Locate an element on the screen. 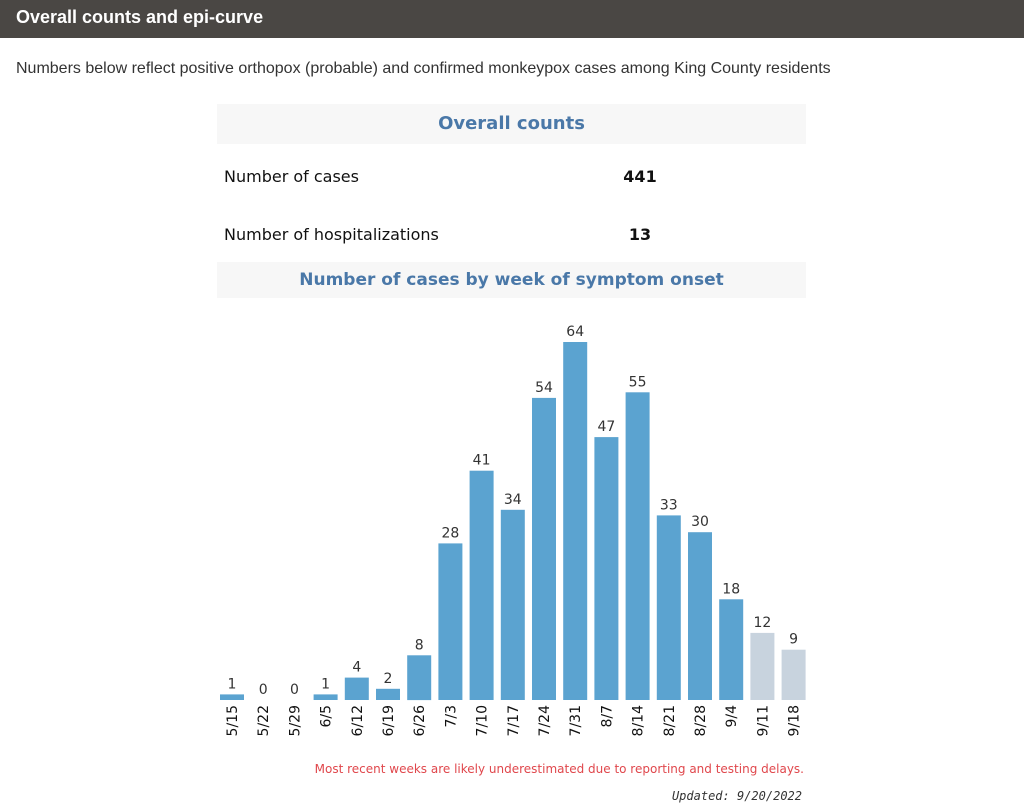 The height and width of the screenshot is (810, 1024). cases-label: Number of cases is located at coordinates (291, 176).